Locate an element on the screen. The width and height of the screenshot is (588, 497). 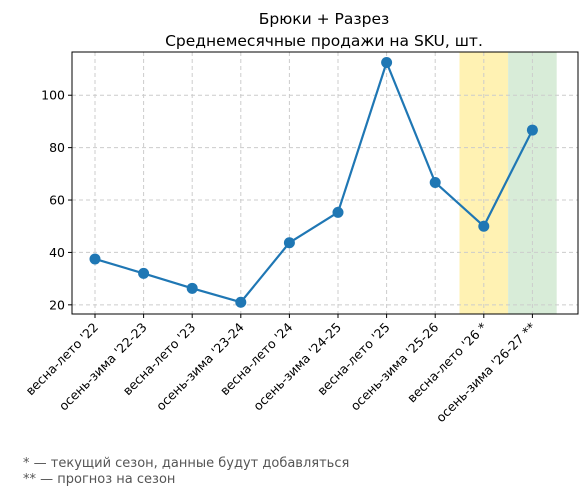
x-tick-label: осень-зима '24-25 is located at coordinates (297, 367).